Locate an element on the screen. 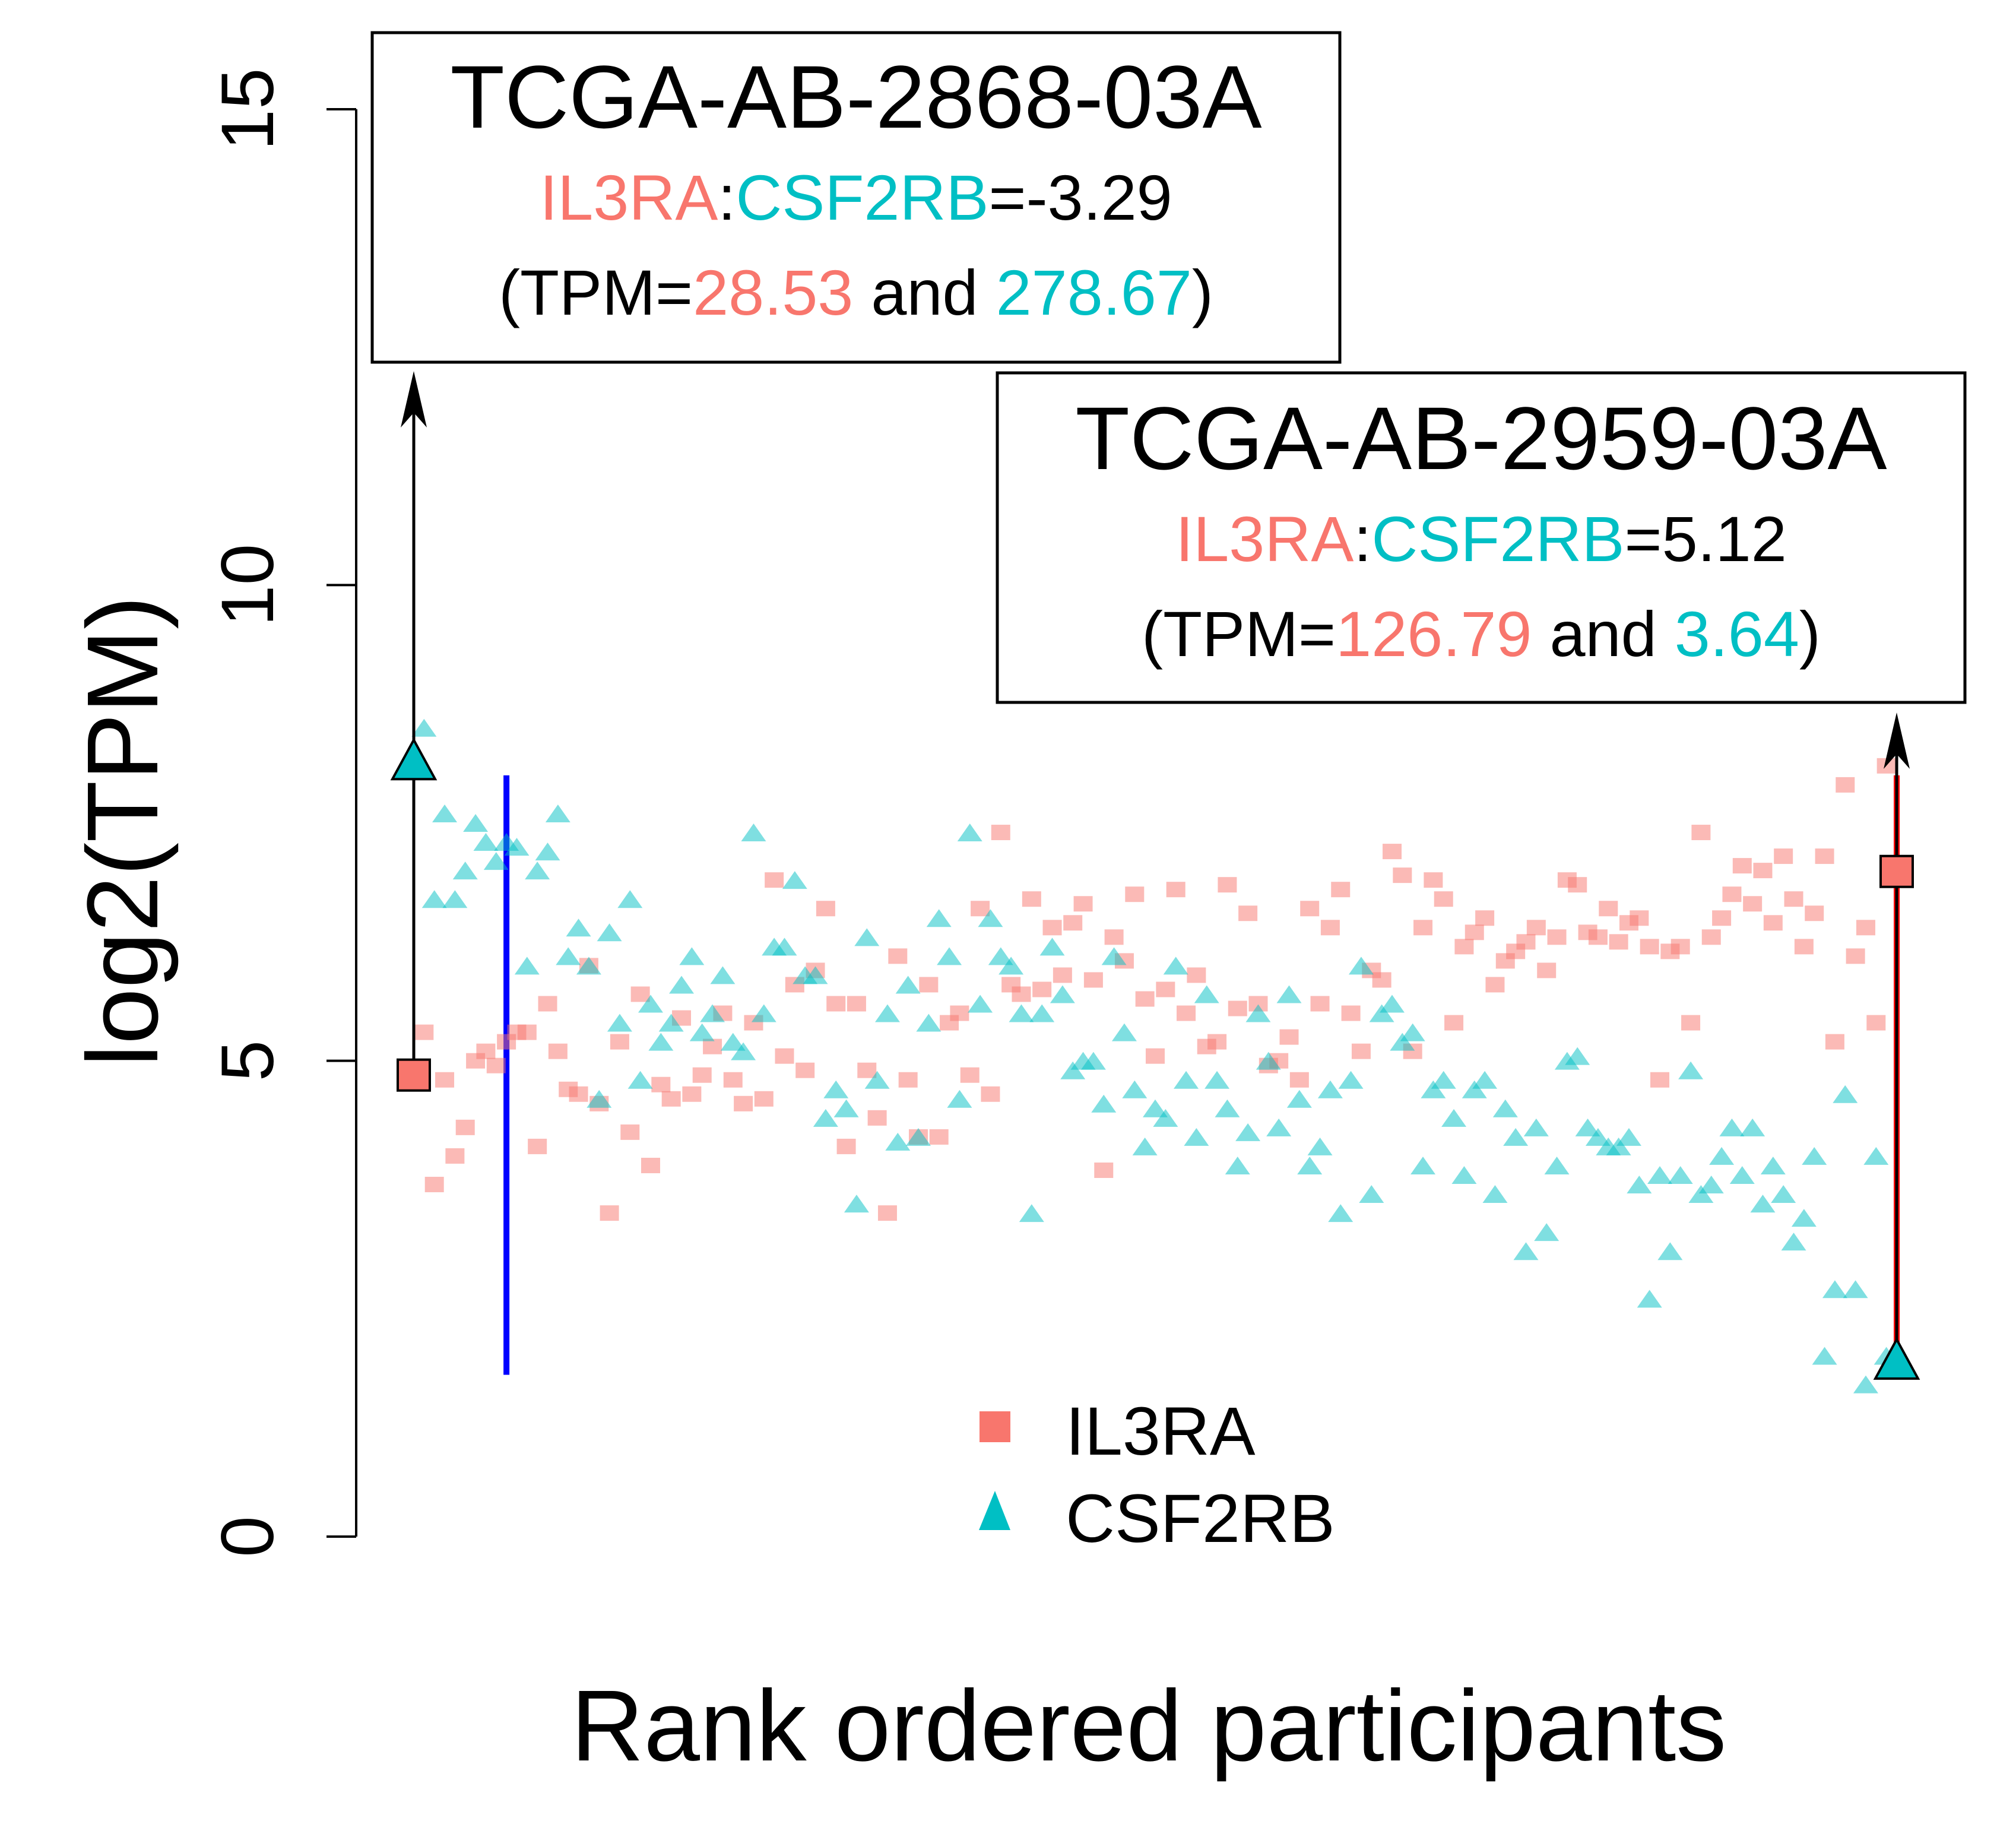  legend-triangle-icon is located at coordinates (994, 1511).